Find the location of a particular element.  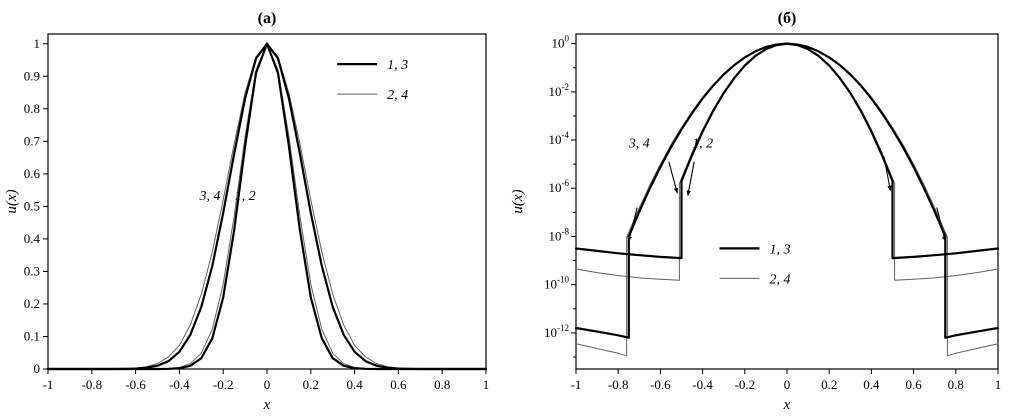

y-tick-label: 10⁰ is located at coordinates (561, 42).